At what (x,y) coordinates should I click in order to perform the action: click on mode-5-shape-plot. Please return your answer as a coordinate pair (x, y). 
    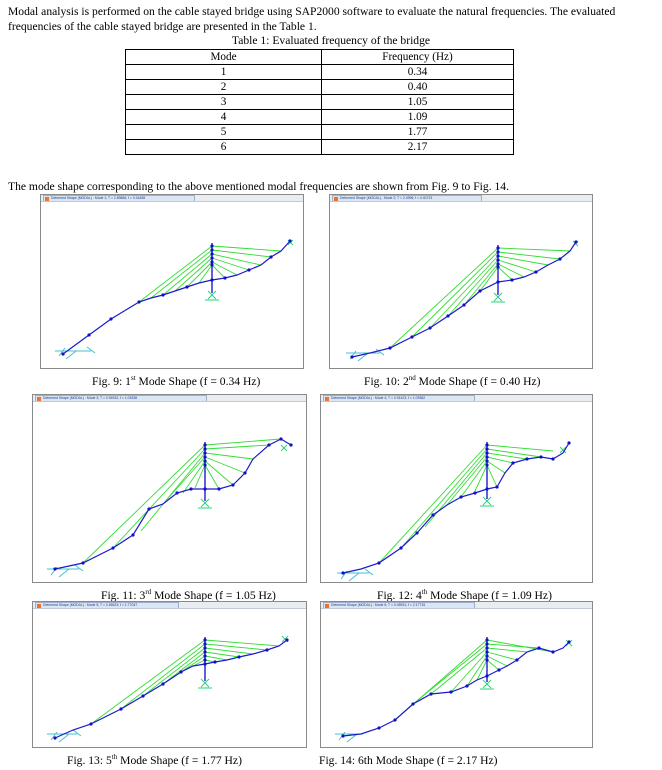
    Looking at the image, I should click on (168, 689).